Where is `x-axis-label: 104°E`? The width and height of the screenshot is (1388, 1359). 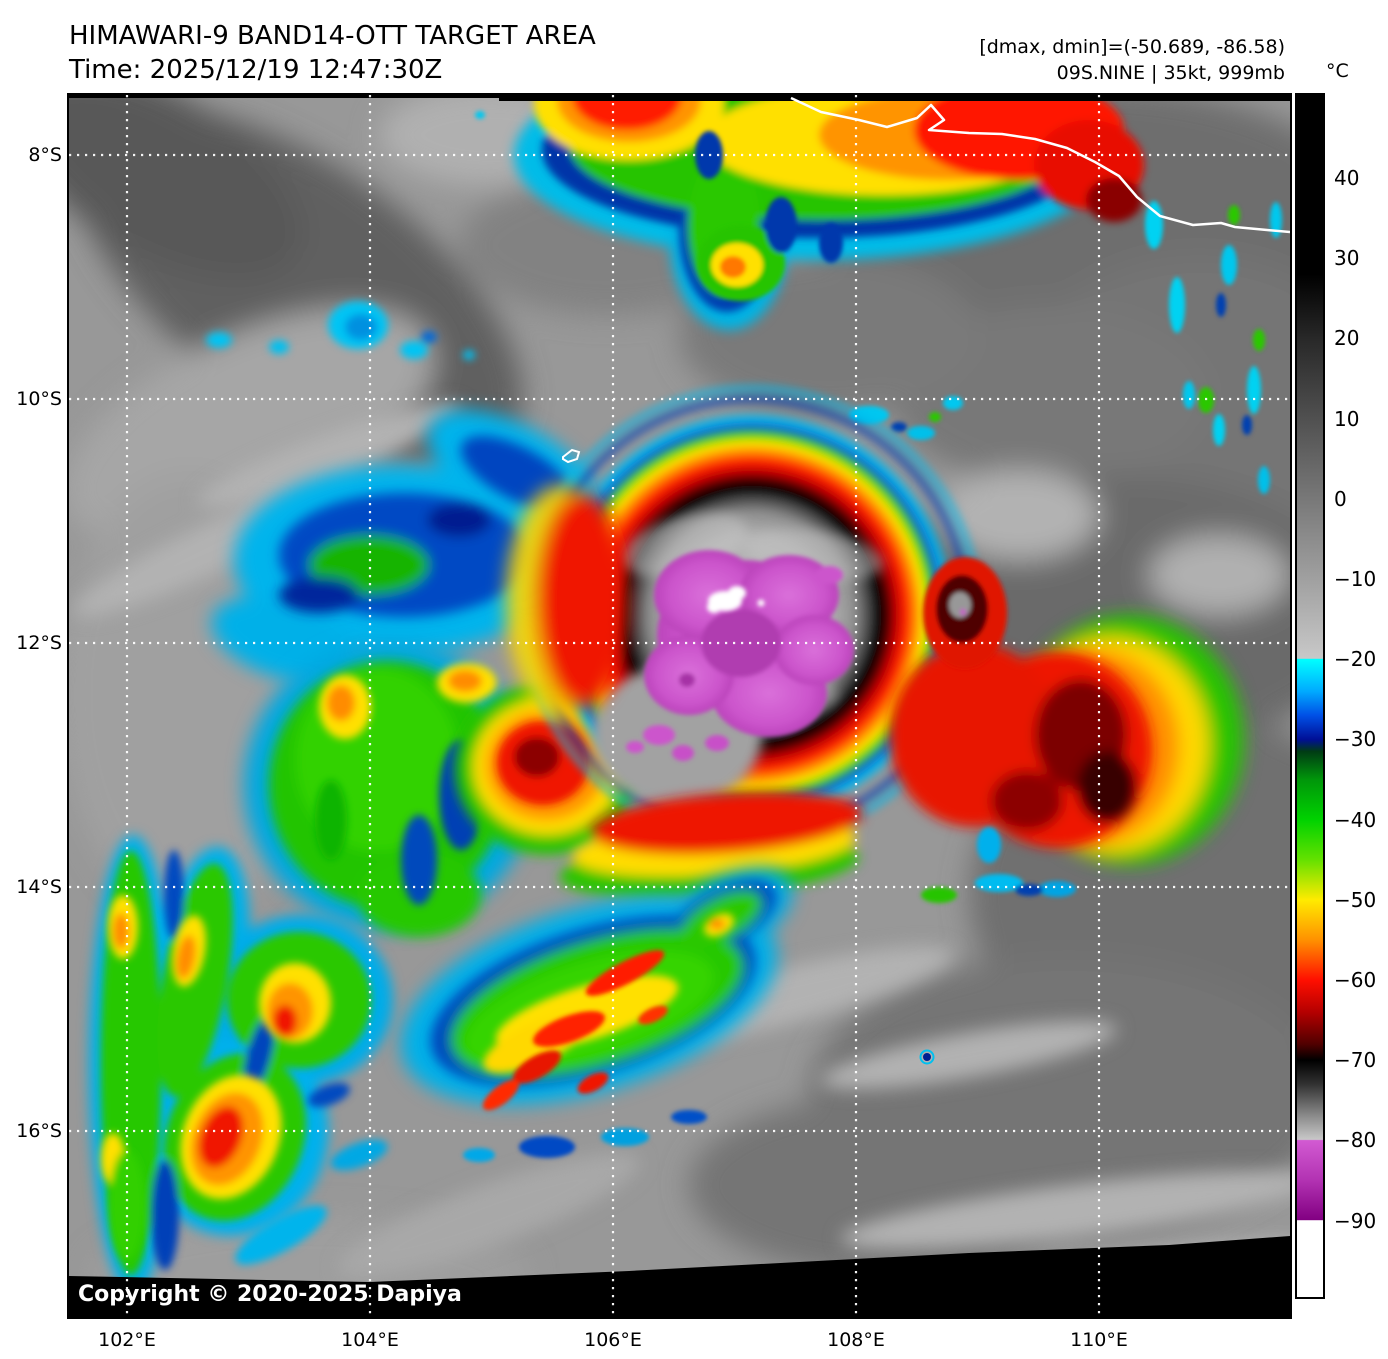 x-axis-label: 104°E is located at coordinates (370, 1340).